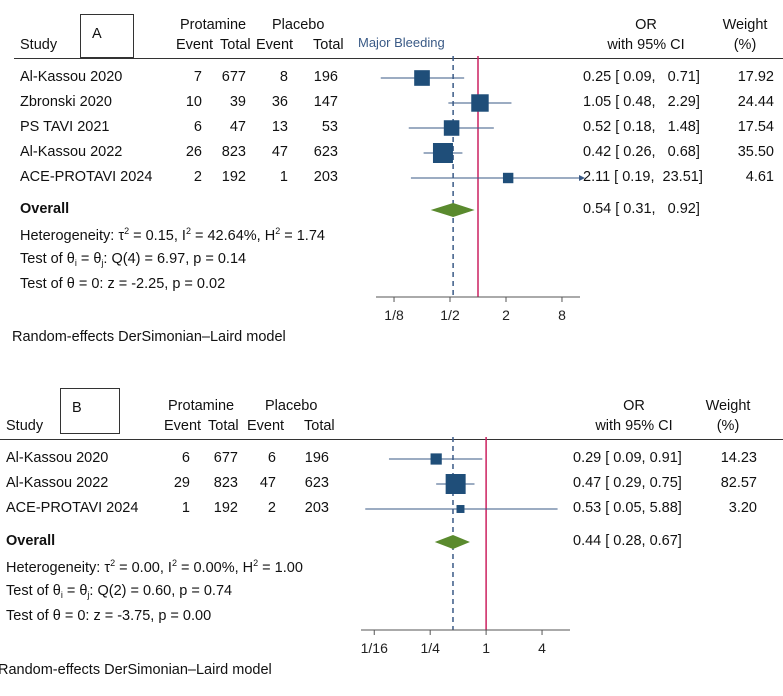  Describe the element at coordinates (471, 179) in the screenshot. I see `forest-plot-a-svg: Major Bleeding 1/8 1/2 2 8` at that location.